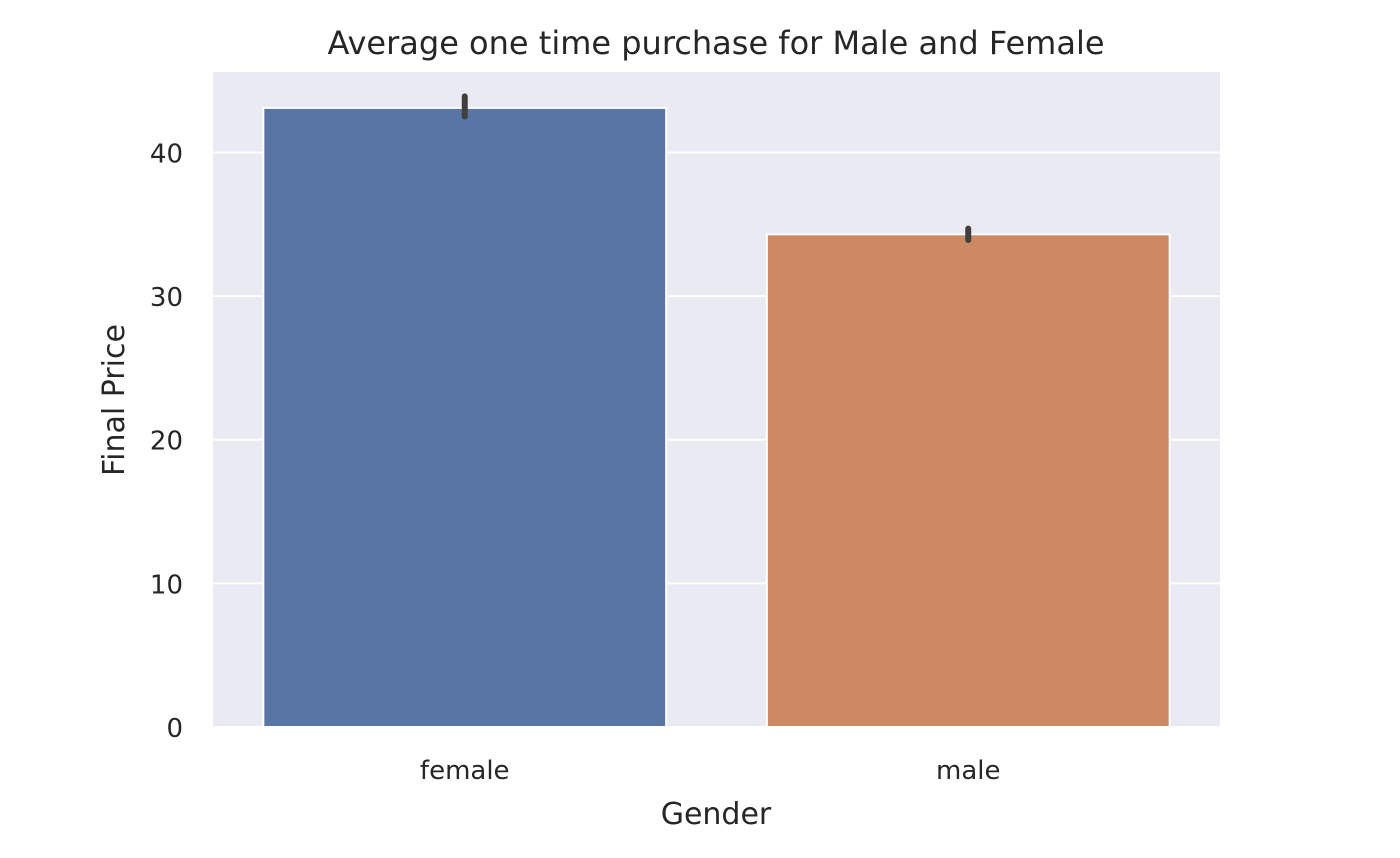 The height and width of the screenshot is (858, 1400). I want to click on x-tick-label-female: female, so click(465, 771).